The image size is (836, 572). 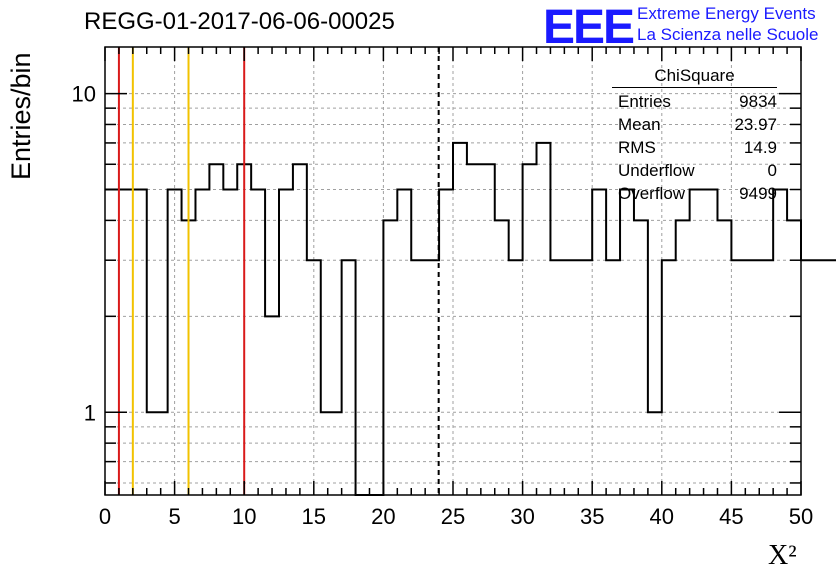 What do you see at coordinates (453, 516) in the screenshot?
I see `x-tick-label: 25` at bounding box center [453, 516].